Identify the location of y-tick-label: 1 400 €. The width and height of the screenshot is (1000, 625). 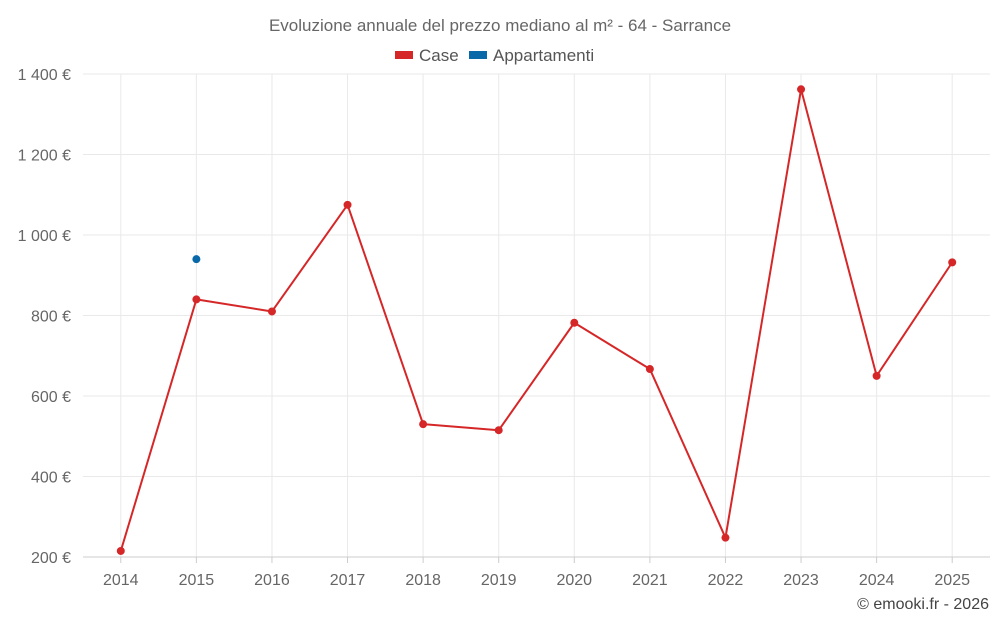
(44, 75).